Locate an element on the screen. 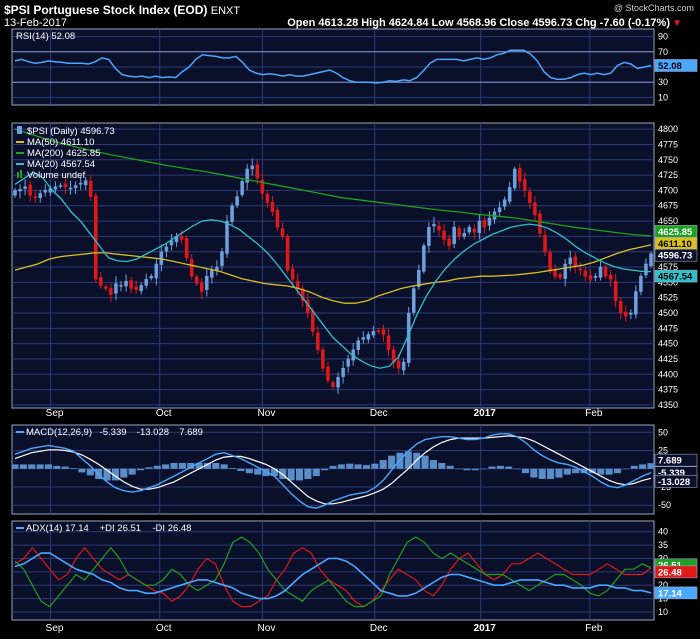 The image size is (700, 639). chart-title: $PSI Portuguese Stock Index (EOD) ENXT is located at coordinates (122, 10).